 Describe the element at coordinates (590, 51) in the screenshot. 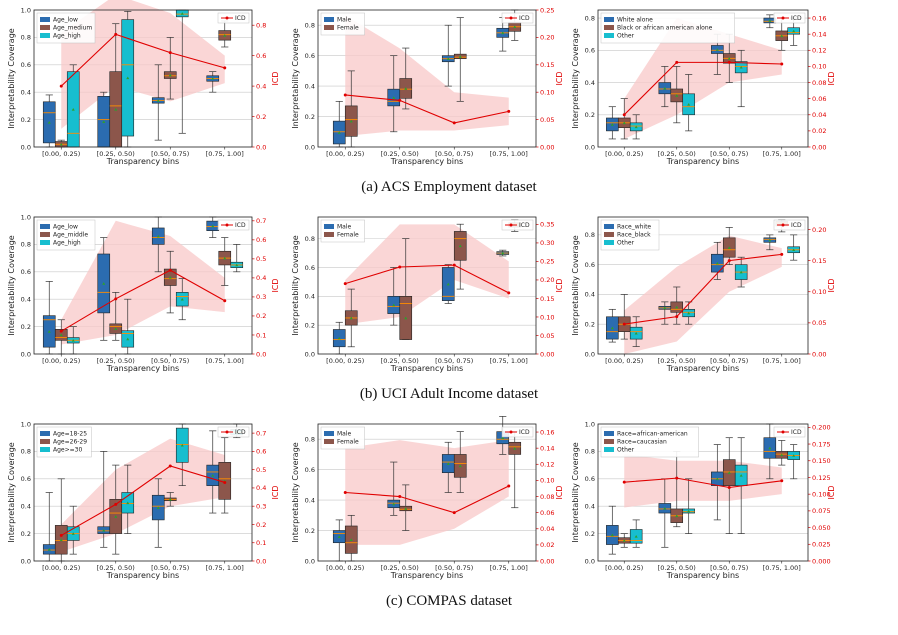

I see `y-tick-label: 0.6` at that location.